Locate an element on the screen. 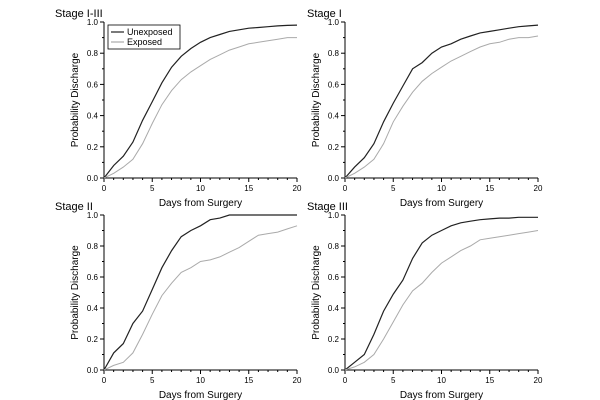 The height and width of the screenshot is (400, 600). legend-label-unexposed: Unexposed is located at coordinates (150, 32).